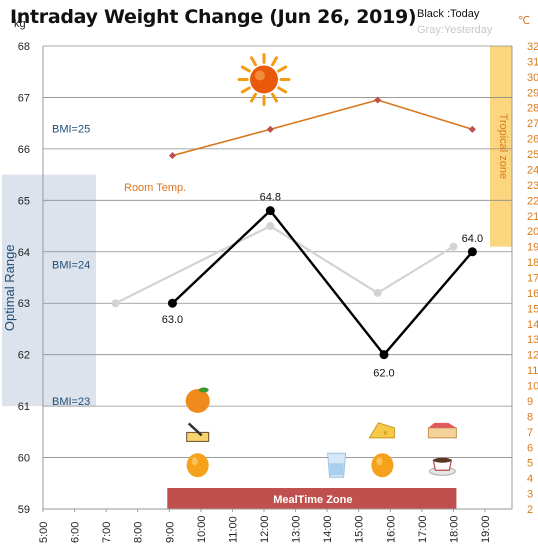 Image resolution: width=538 pixels, height=547 pixels. What do you see at coordinates (20, 24) in the screenshot?
I see `y-axis-unit: kg` at bounding box center [20, 24].